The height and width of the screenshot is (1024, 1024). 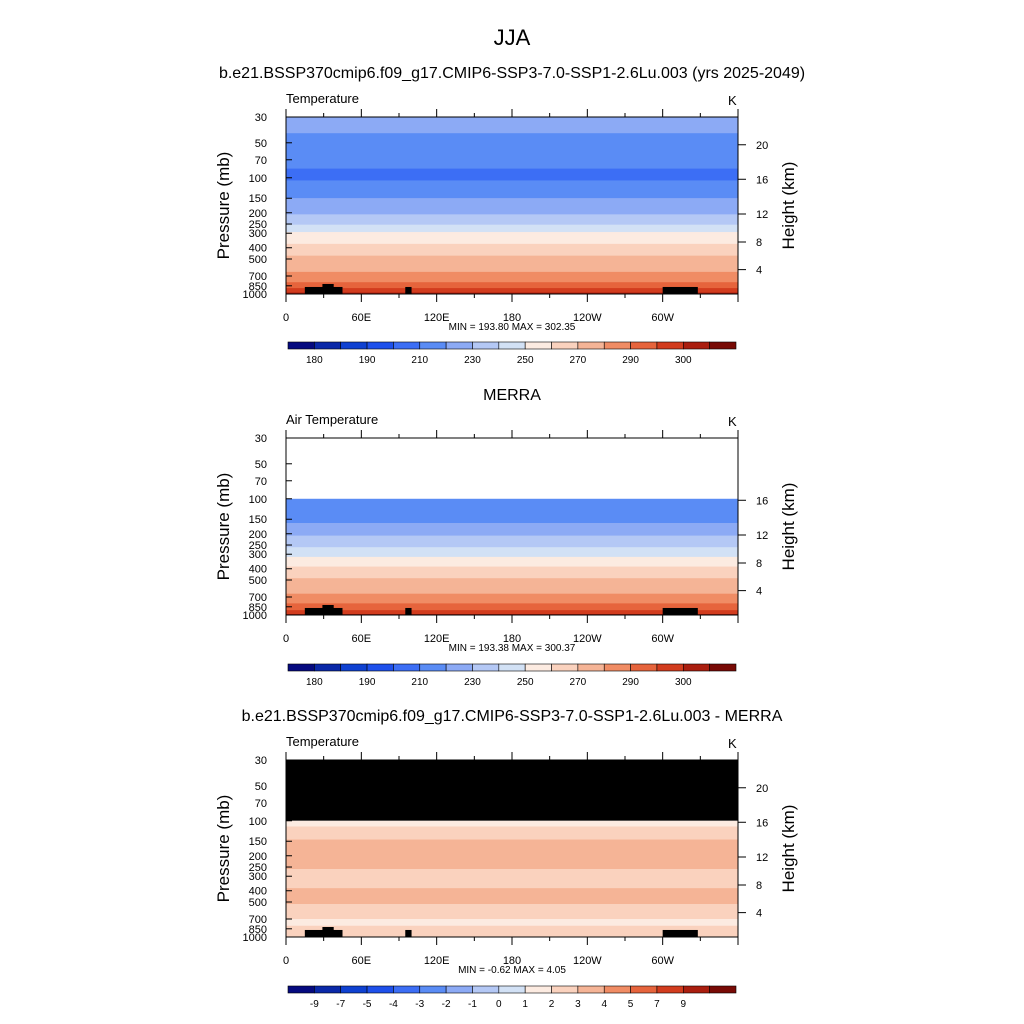 What do you see at coordinates (261, 804) in the screenshot?
I see `y-tick-label: 70` at bounding box center [261, 804].